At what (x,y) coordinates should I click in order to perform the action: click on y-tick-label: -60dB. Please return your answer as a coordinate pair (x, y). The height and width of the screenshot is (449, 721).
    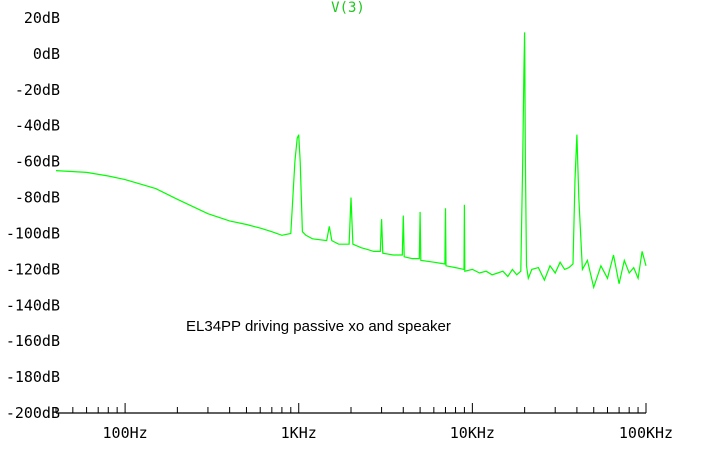
    Looking at the image, I should click on (37, 162).